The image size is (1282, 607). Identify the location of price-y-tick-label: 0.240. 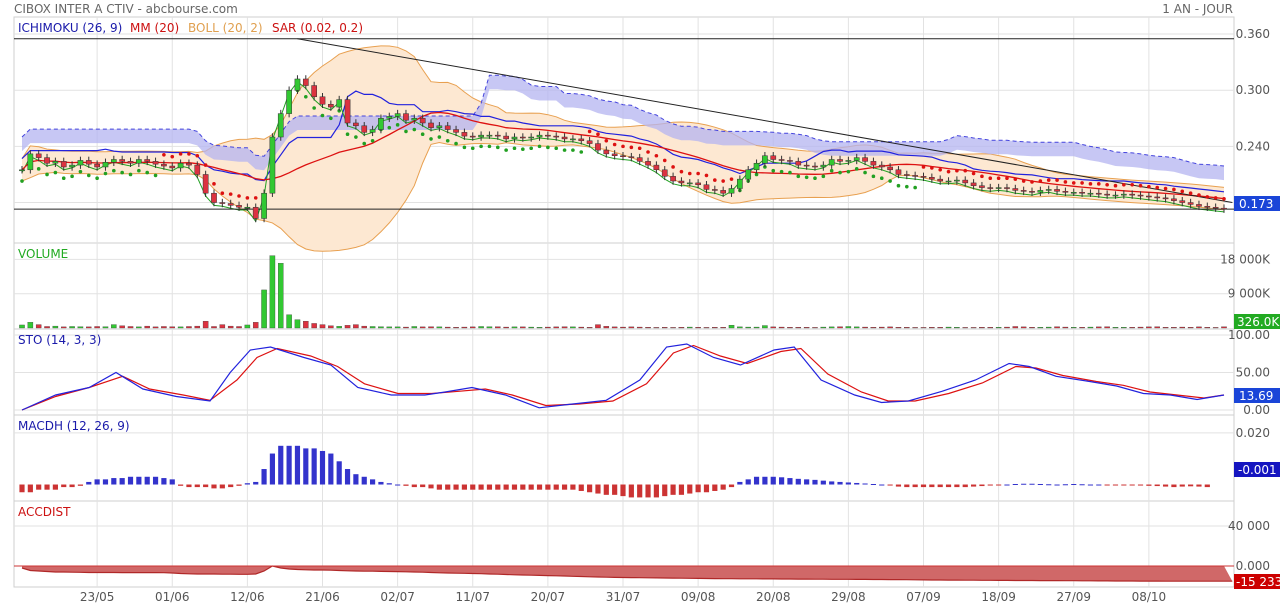
(1253, 146).